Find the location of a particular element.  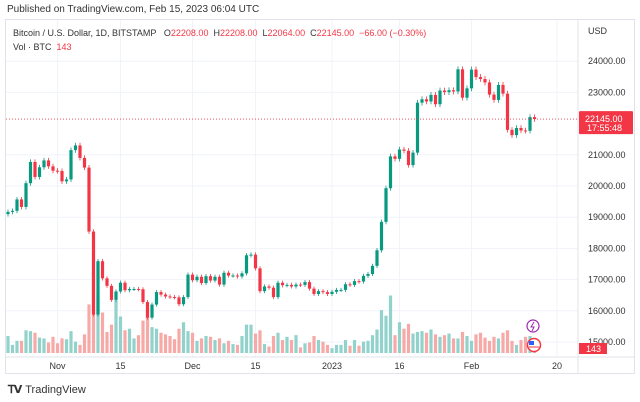

close-value: 22145.00 is located at coordinates (335, 33).